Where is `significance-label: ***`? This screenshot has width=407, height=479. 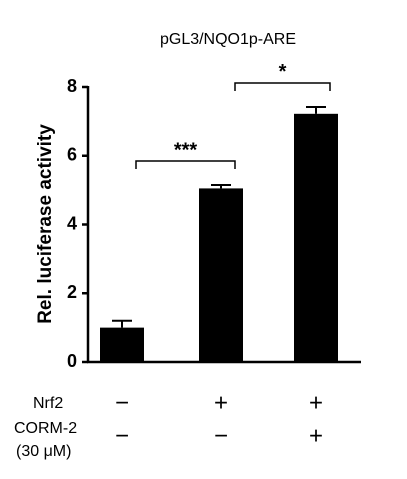 significance-label: *** is located at coordinates (186, 150).